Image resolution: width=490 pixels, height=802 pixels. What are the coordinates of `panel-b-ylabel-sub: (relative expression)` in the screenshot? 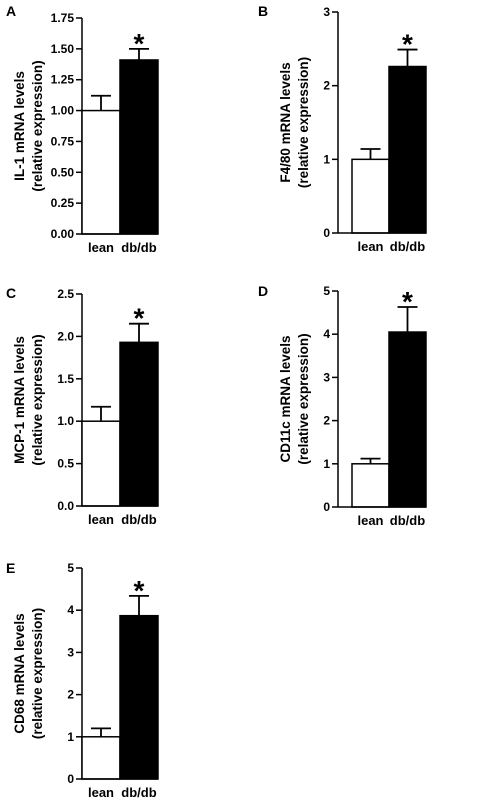 It's located at (303, 122).